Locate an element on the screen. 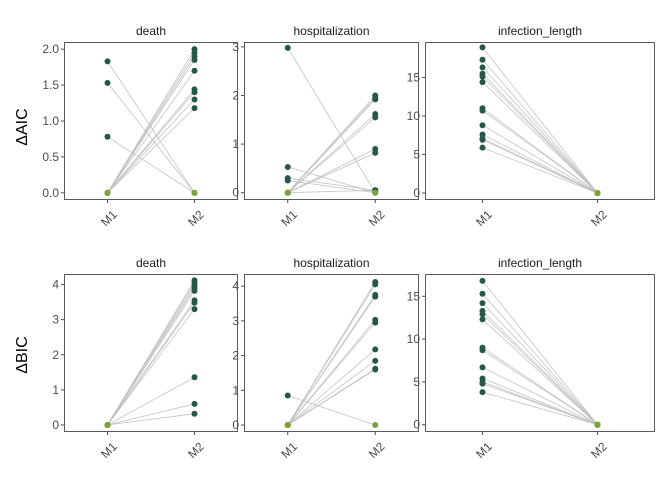 Image resolution: width=672 pixels, height=480 pixels. panel-6-border is located at coordinates (540, 353).